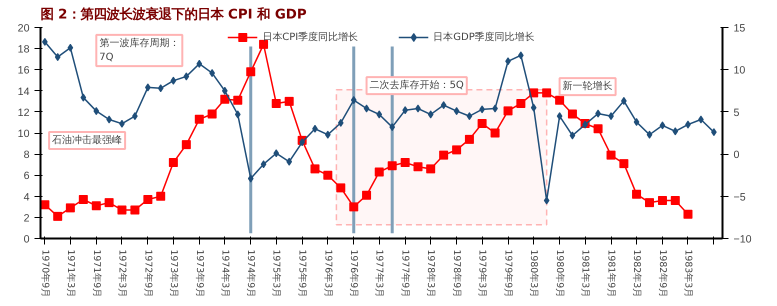 This screenshot has width=777, height=306. I want to click on y2-tick-label: 10, so click(740, 70).